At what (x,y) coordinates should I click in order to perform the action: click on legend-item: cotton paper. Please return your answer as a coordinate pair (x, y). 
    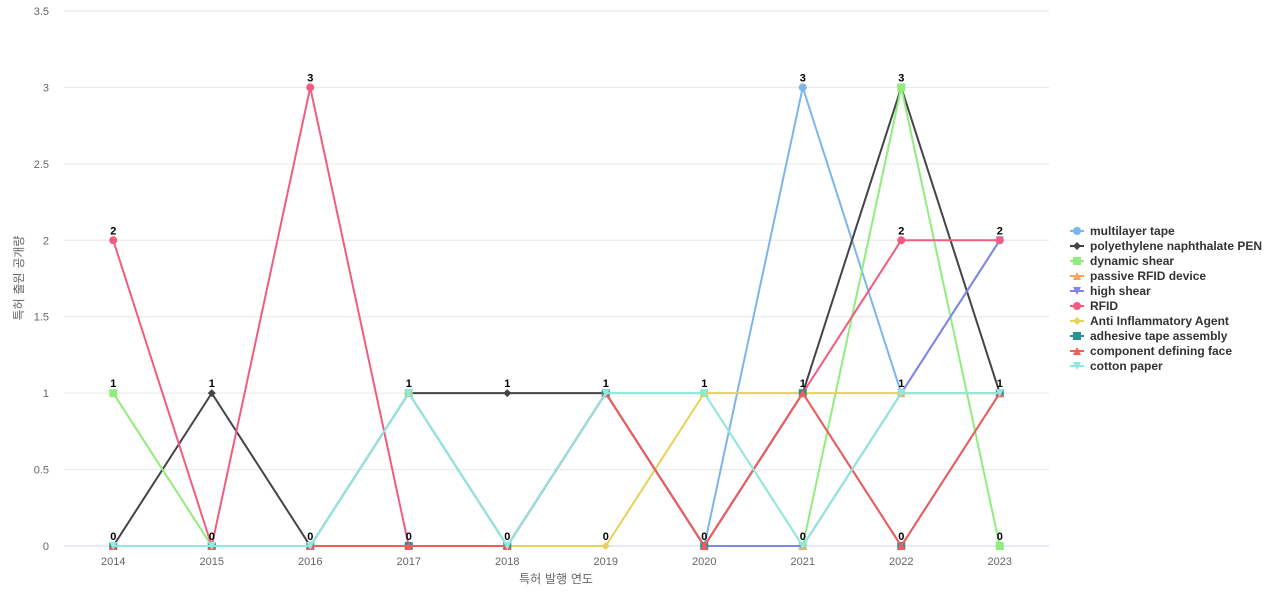
    Looking at the image, I should click on (1116, 366).